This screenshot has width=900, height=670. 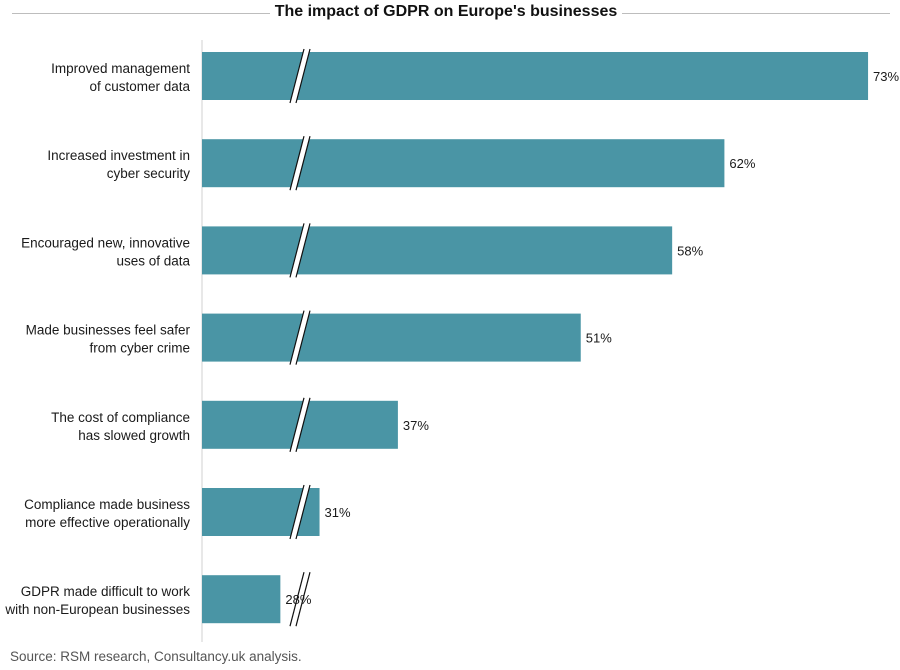 I want to click on value-label: 58%, so click(x=690, y=250).